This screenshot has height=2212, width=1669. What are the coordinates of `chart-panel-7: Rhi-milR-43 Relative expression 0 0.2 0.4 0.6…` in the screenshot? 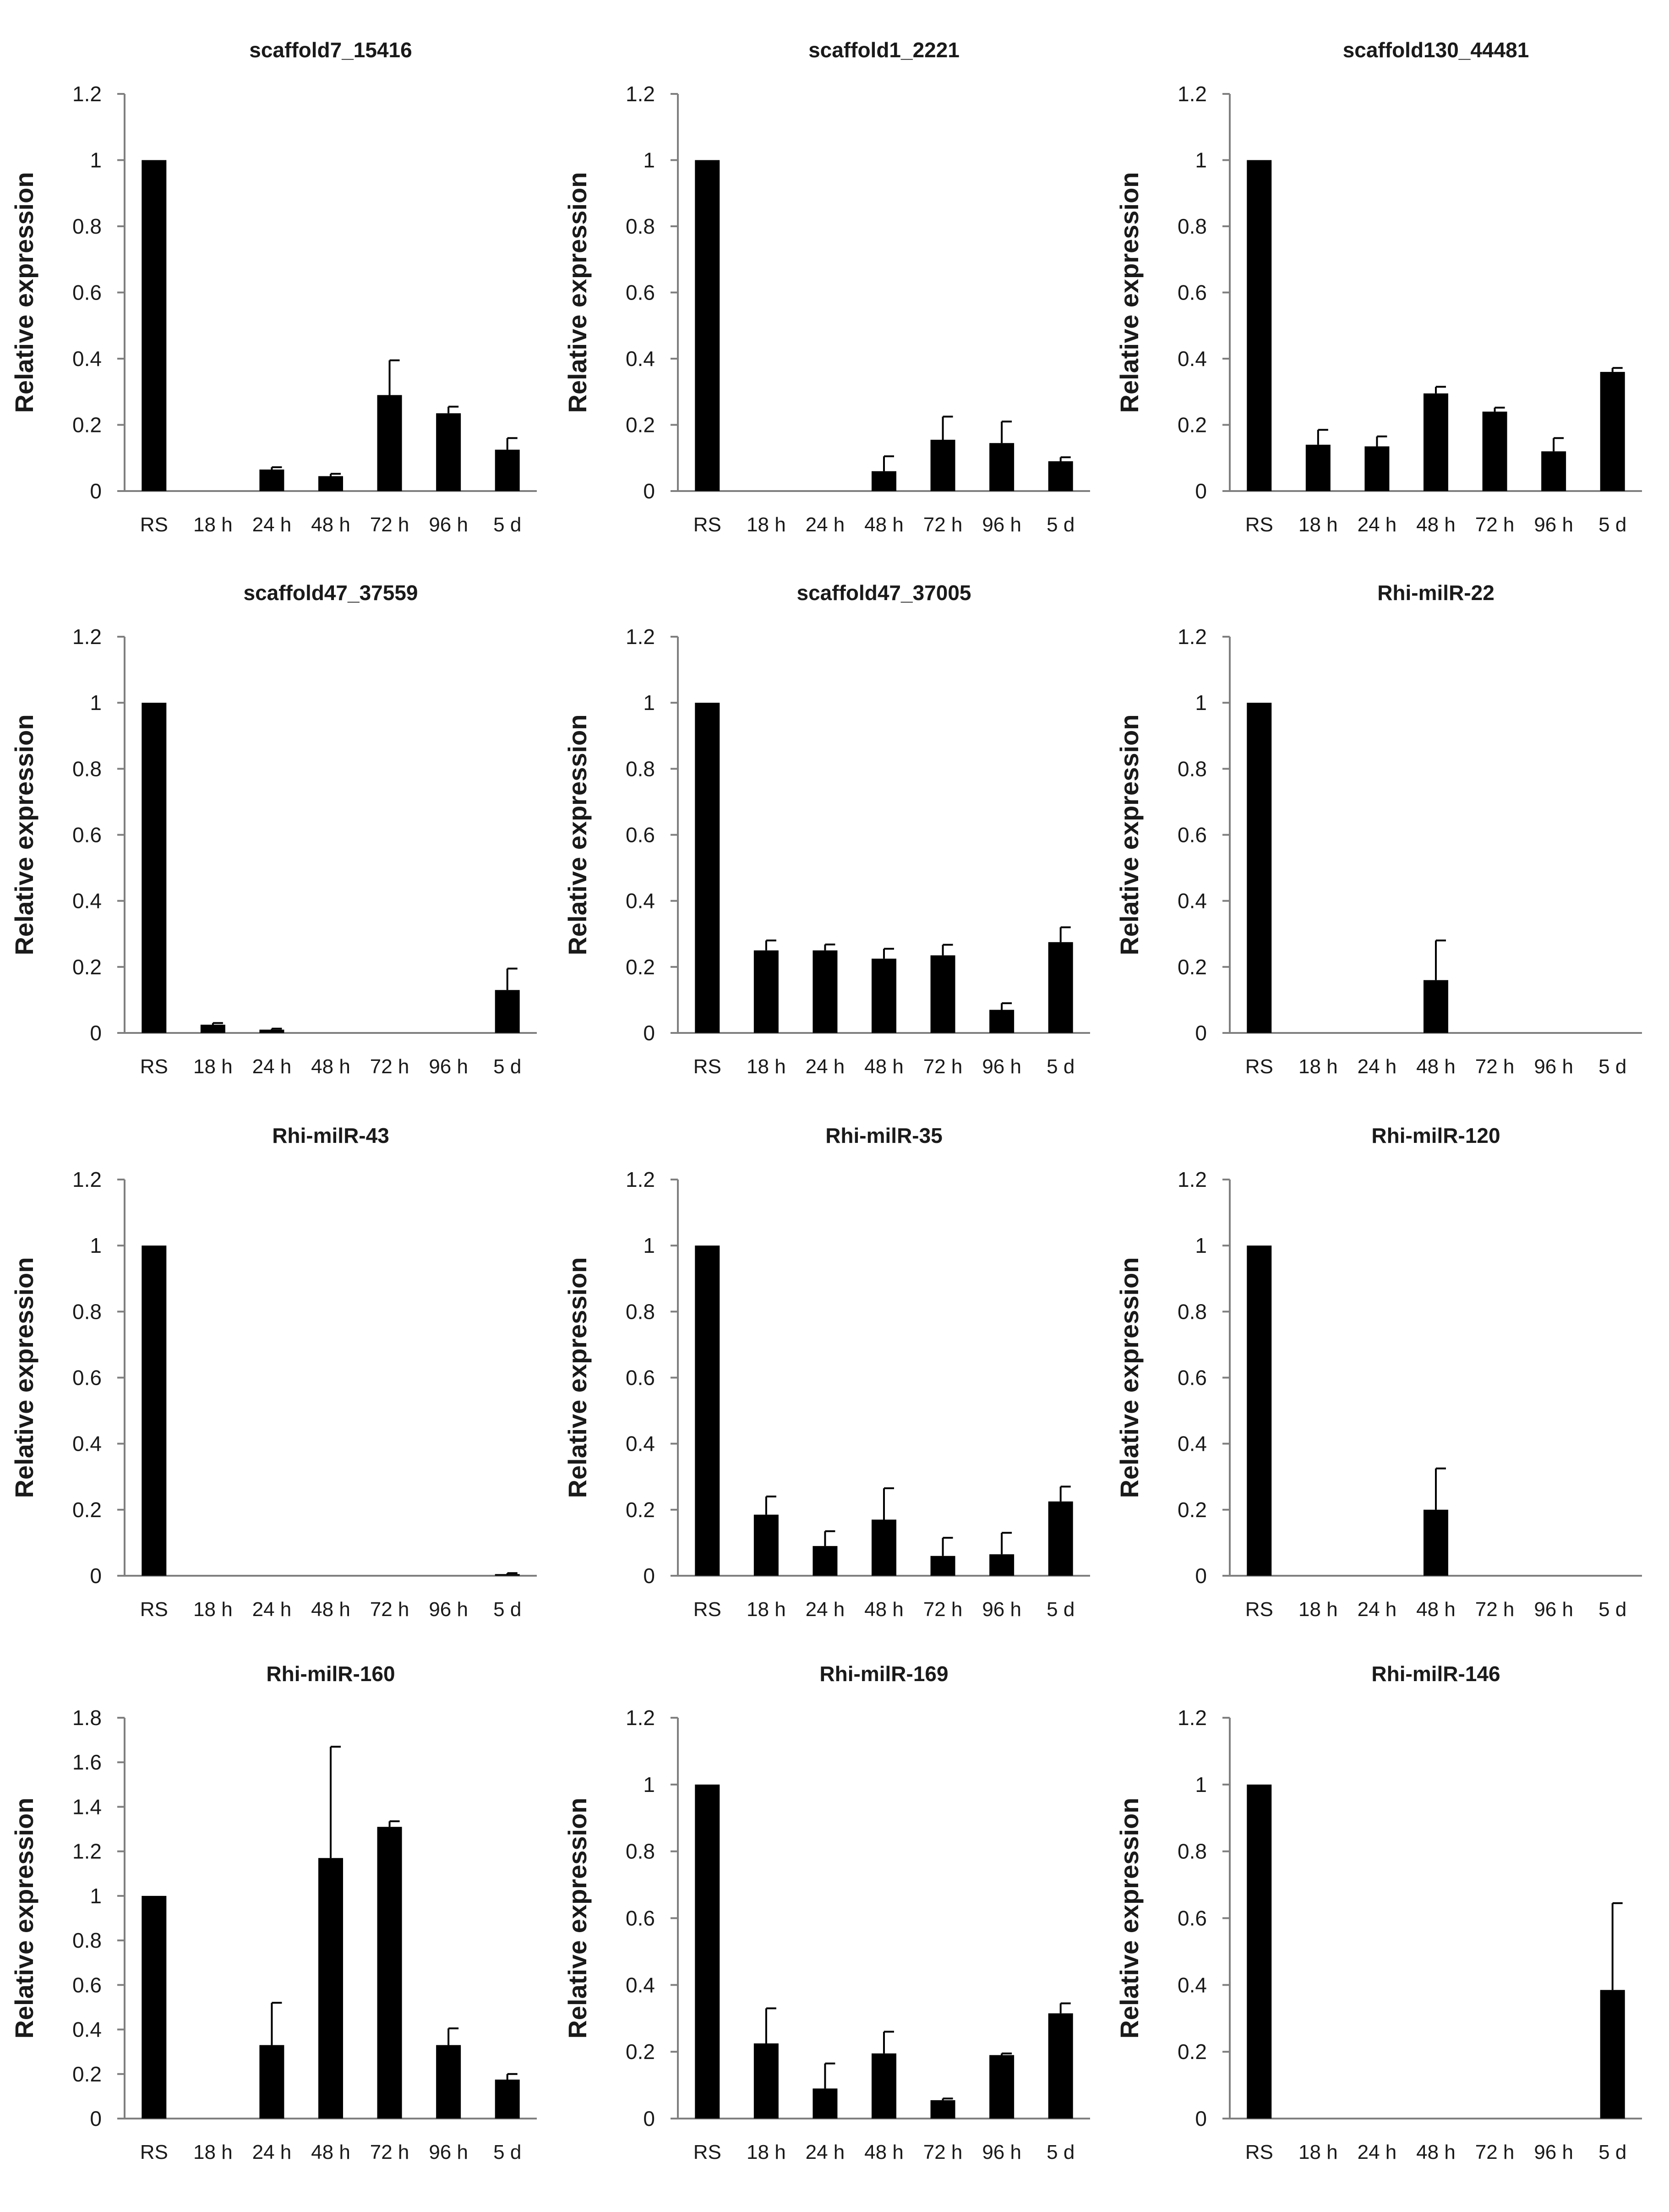 It's located at (274, 1372).